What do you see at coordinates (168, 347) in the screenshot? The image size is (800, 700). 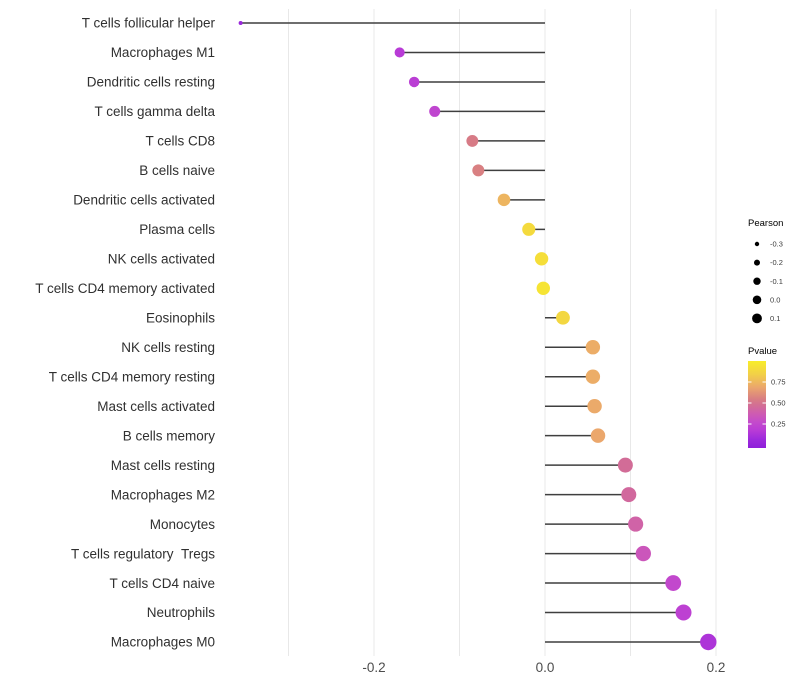 I see `category-label: NK cells resting` at bounding box center [168, 347].